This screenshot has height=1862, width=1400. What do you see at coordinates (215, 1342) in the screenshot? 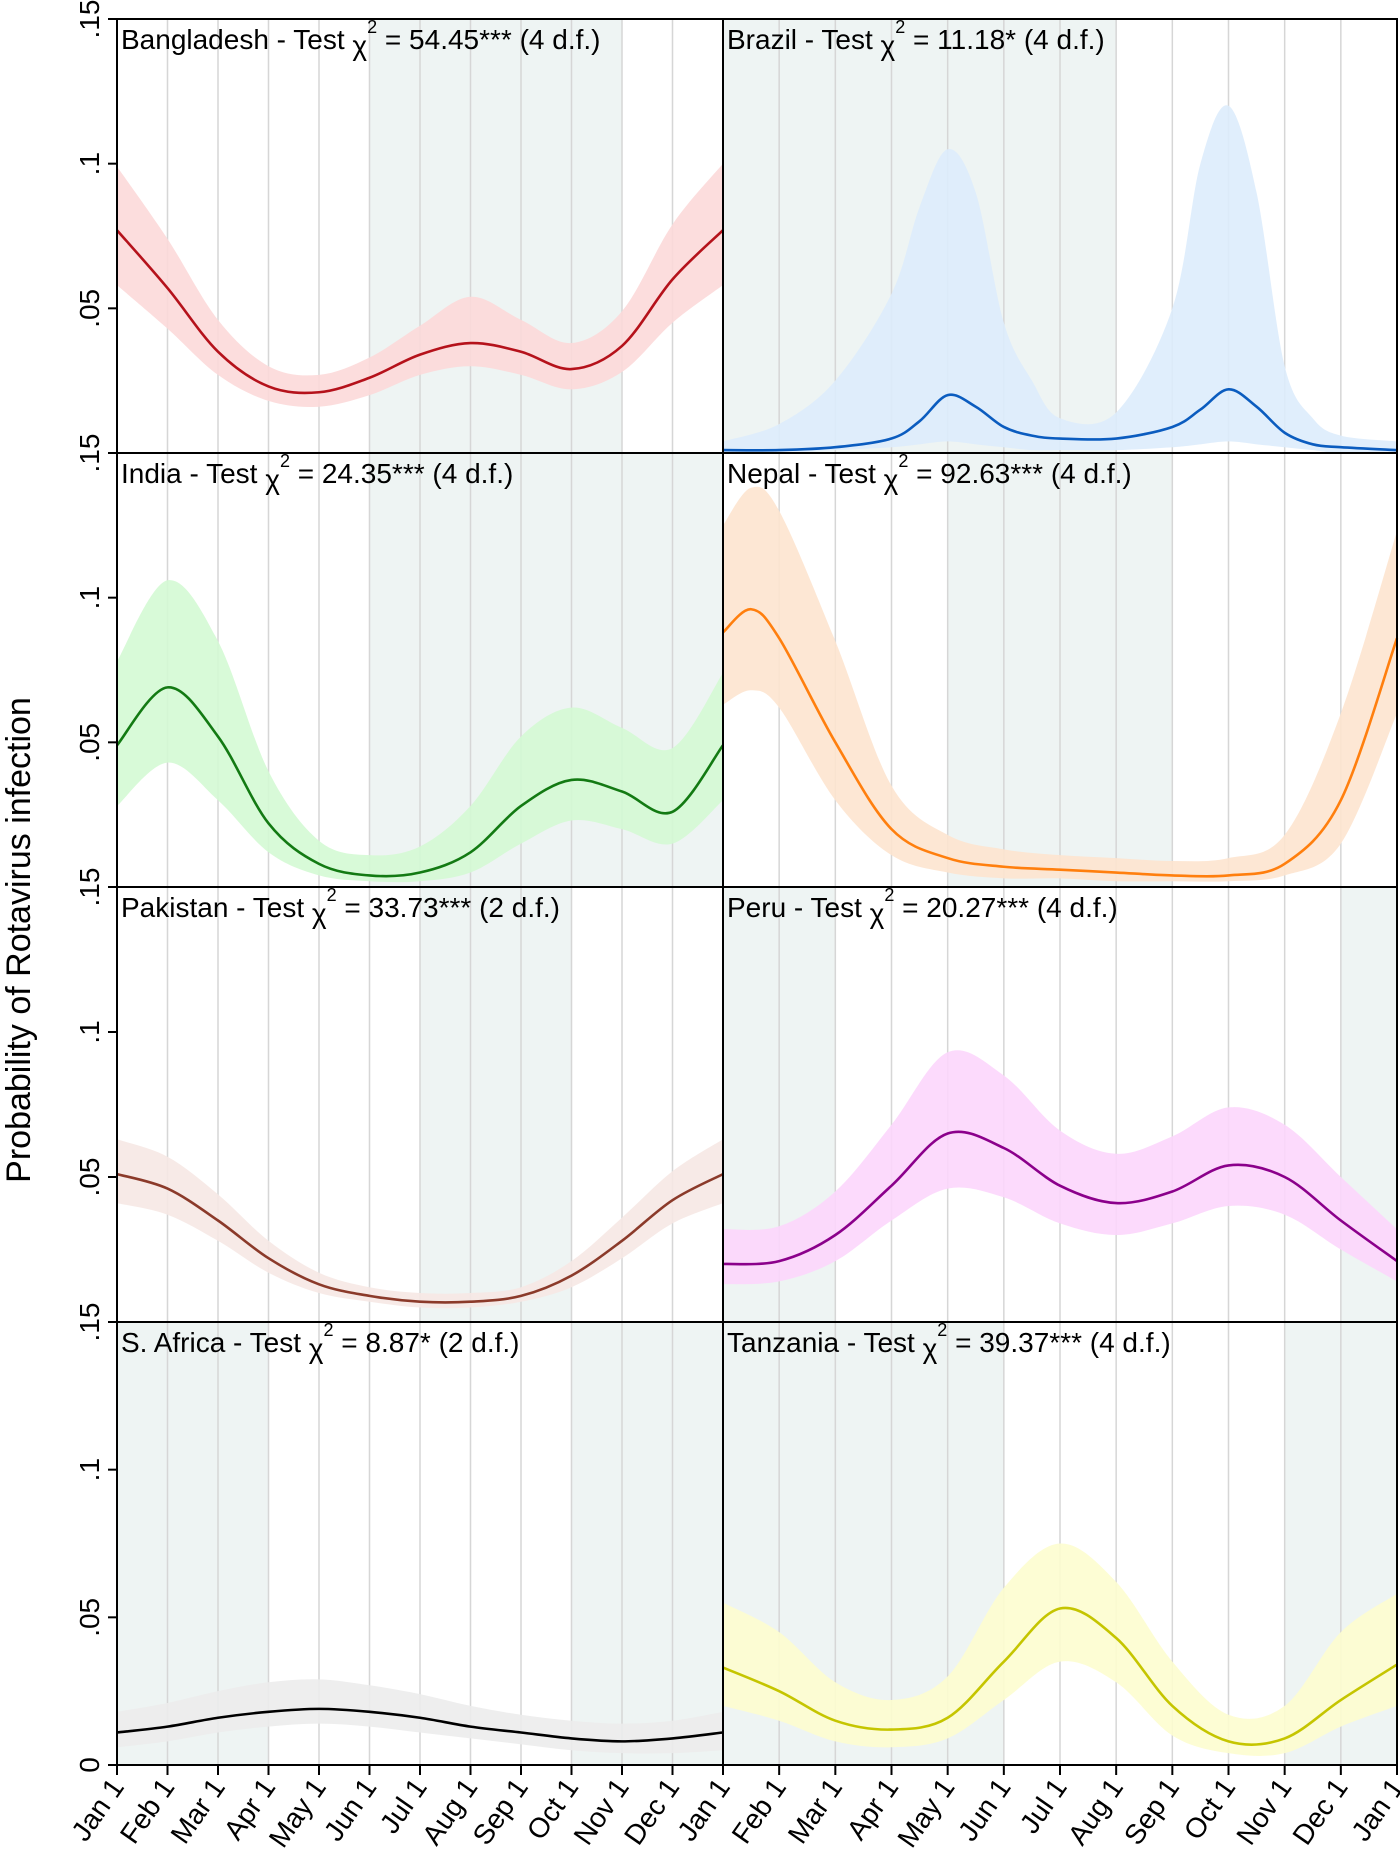
I see `title-prefix: S. Africa - Test` at bounding box center [215, 1342].